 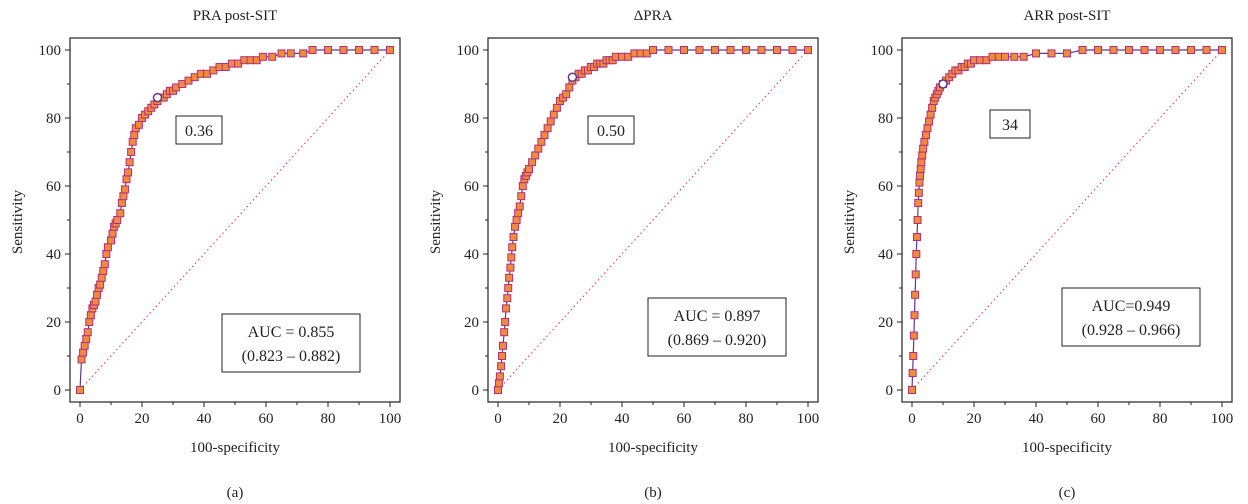 I want to click on cut-label: 0.36, so click(x=199, y=131).